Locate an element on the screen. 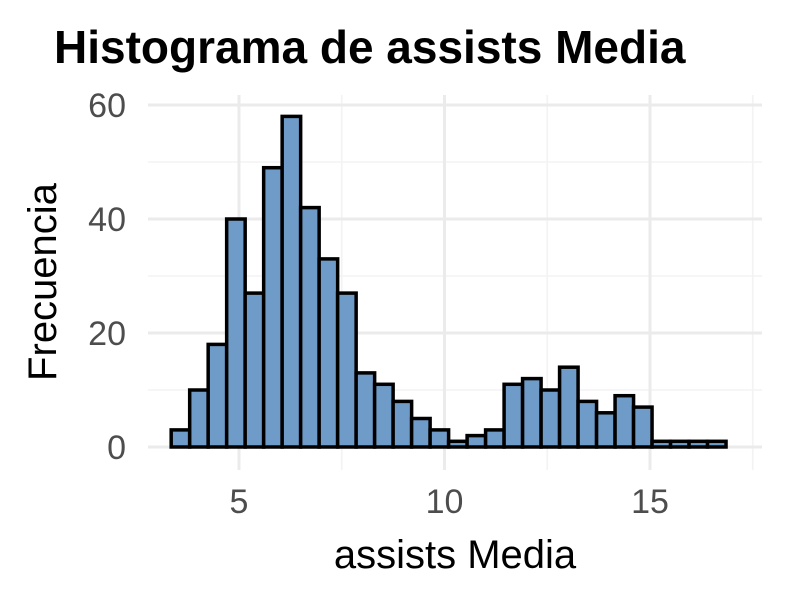 The width and height of the screenshot is (785, 602). y-tick-label: 60 is located at coordinates (107, 106).